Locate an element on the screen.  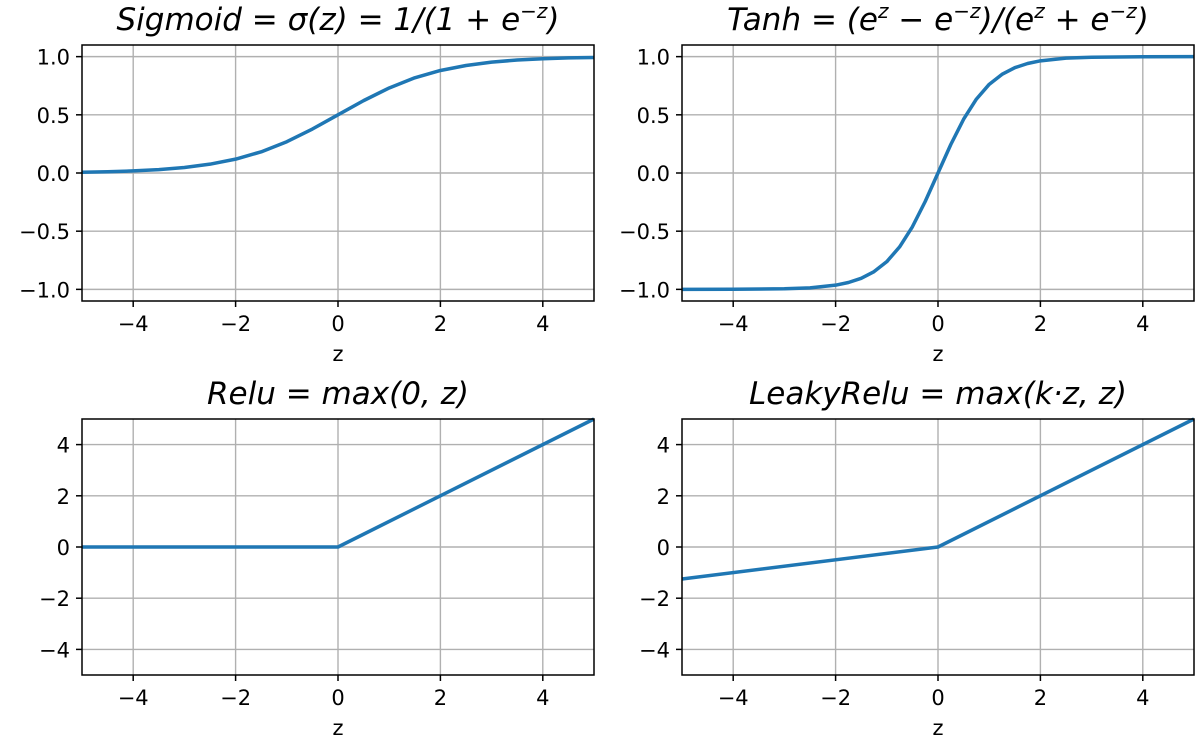
leaky-relu-x-tick-label: 2 is located at coordinates (1040, 698).